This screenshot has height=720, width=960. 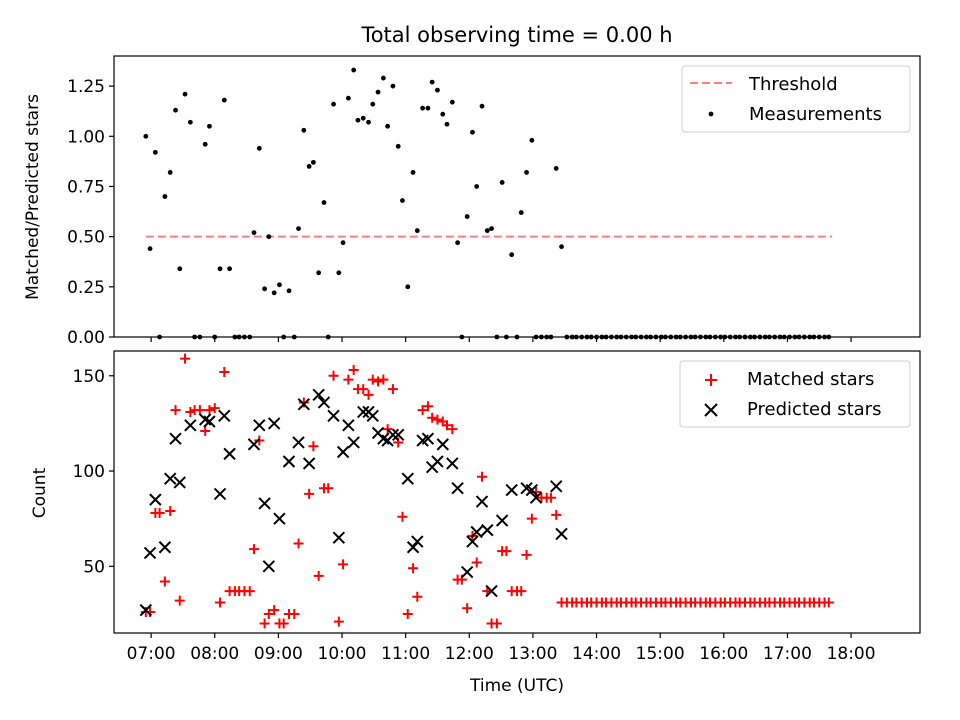 I want to click on bottom-legend-box, so click(x=795, y=394).